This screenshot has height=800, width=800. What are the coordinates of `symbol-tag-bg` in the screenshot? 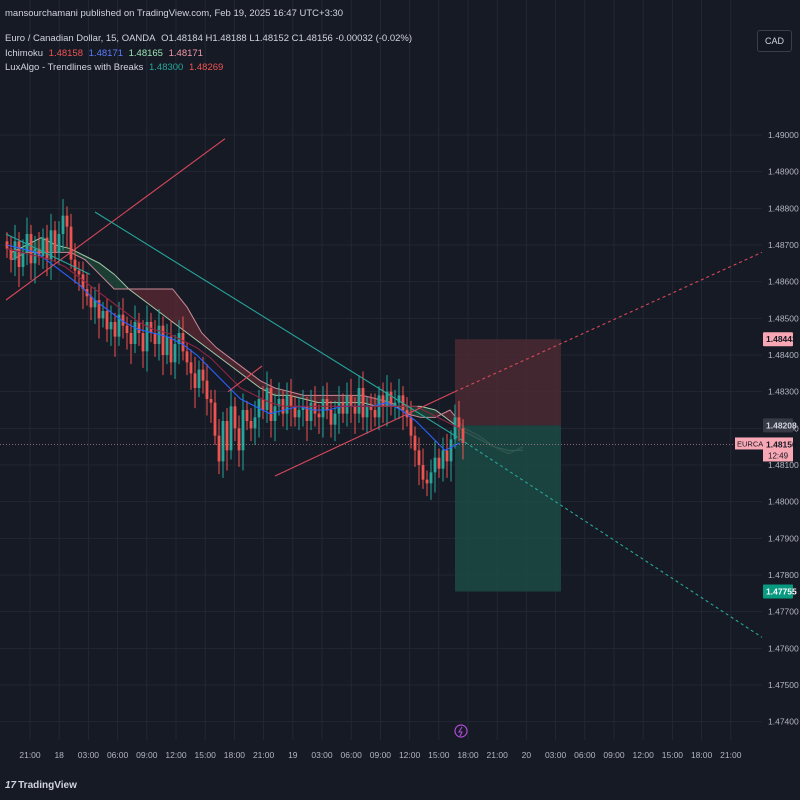 It's located at (749, 443).